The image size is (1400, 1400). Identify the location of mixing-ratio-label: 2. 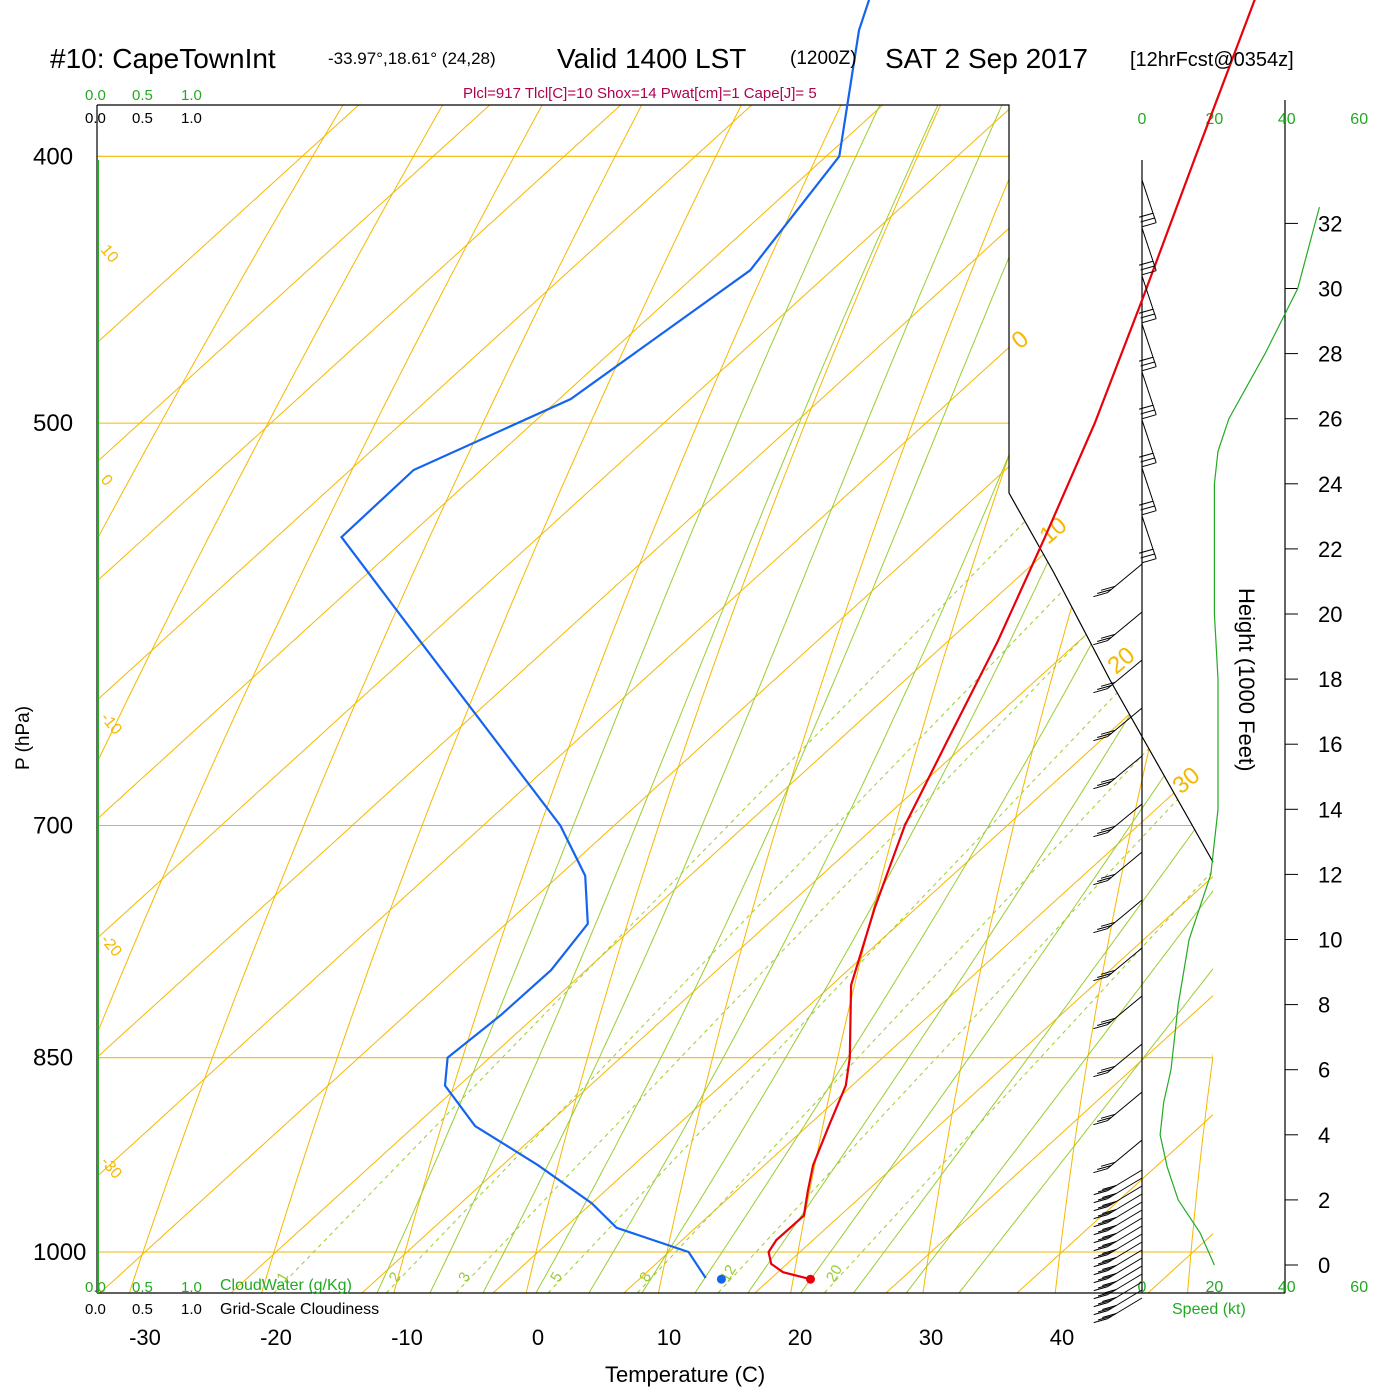
(395, 1277).